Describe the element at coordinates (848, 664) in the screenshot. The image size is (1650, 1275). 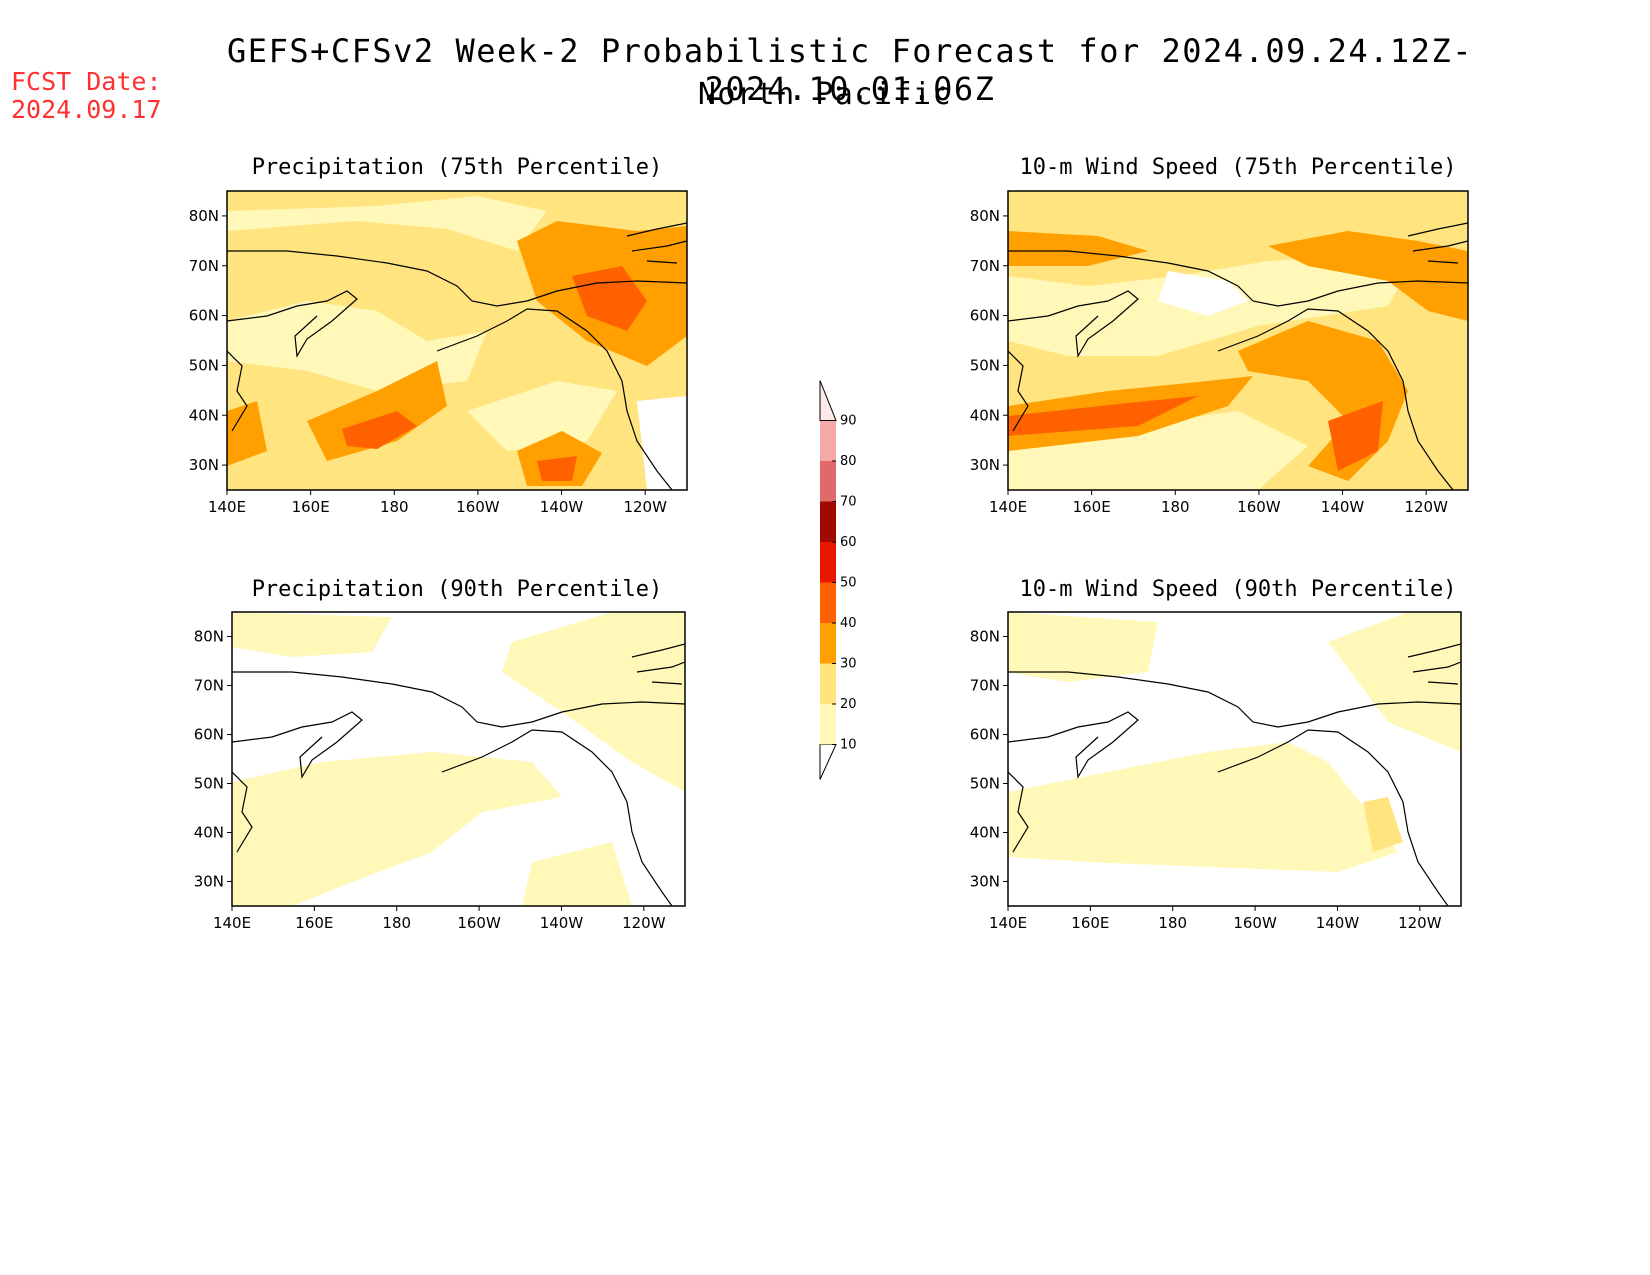
I see `colorbar-label: 30` at that location.